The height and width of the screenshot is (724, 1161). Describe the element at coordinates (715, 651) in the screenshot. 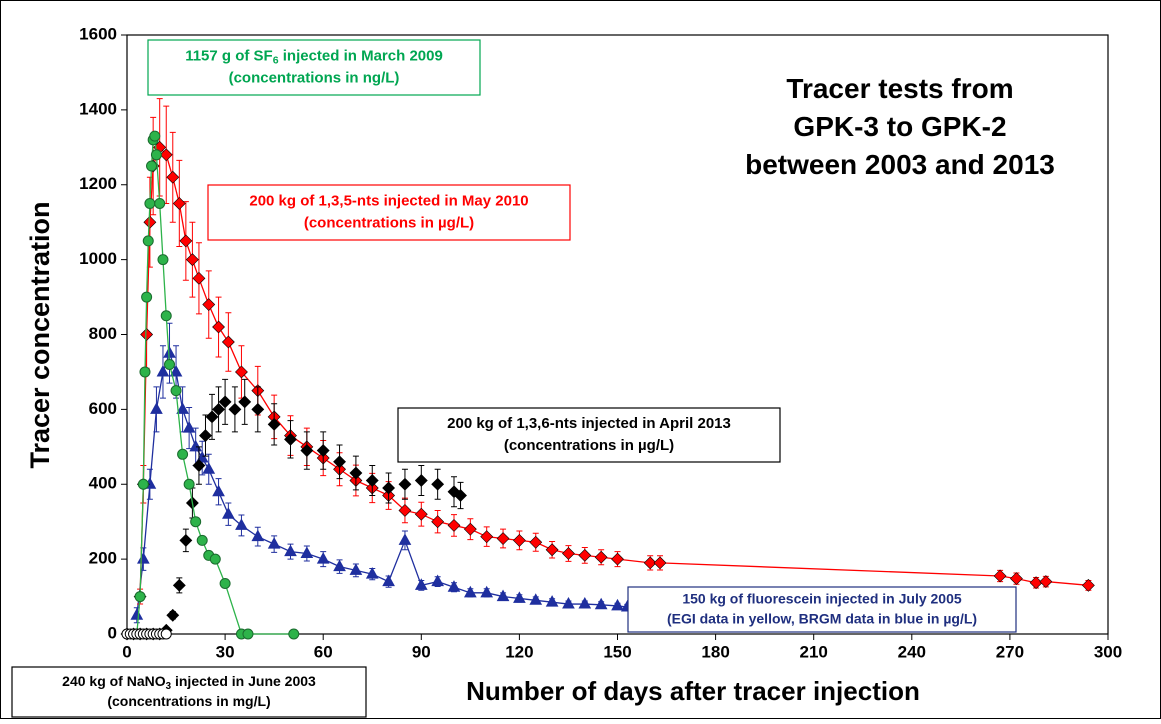

I see `x-tick-label: 180` at that location.